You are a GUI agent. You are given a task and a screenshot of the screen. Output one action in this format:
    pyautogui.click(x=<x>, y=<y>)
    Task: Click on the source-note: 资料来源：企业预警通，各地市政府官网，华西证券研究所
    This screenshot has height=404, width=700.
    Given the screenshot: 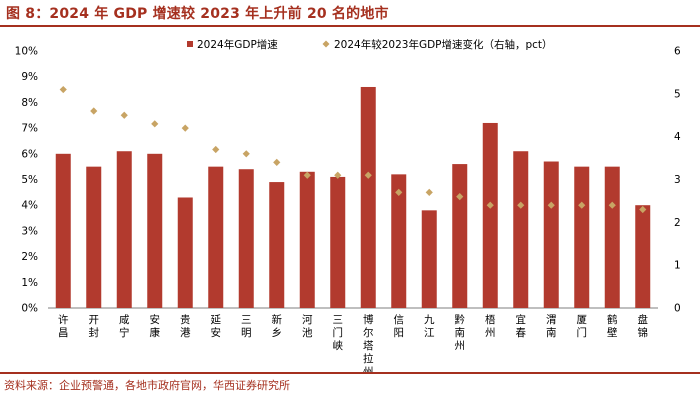 What is the action you would take?
    pyautogui.click(x=147, y=385)
    